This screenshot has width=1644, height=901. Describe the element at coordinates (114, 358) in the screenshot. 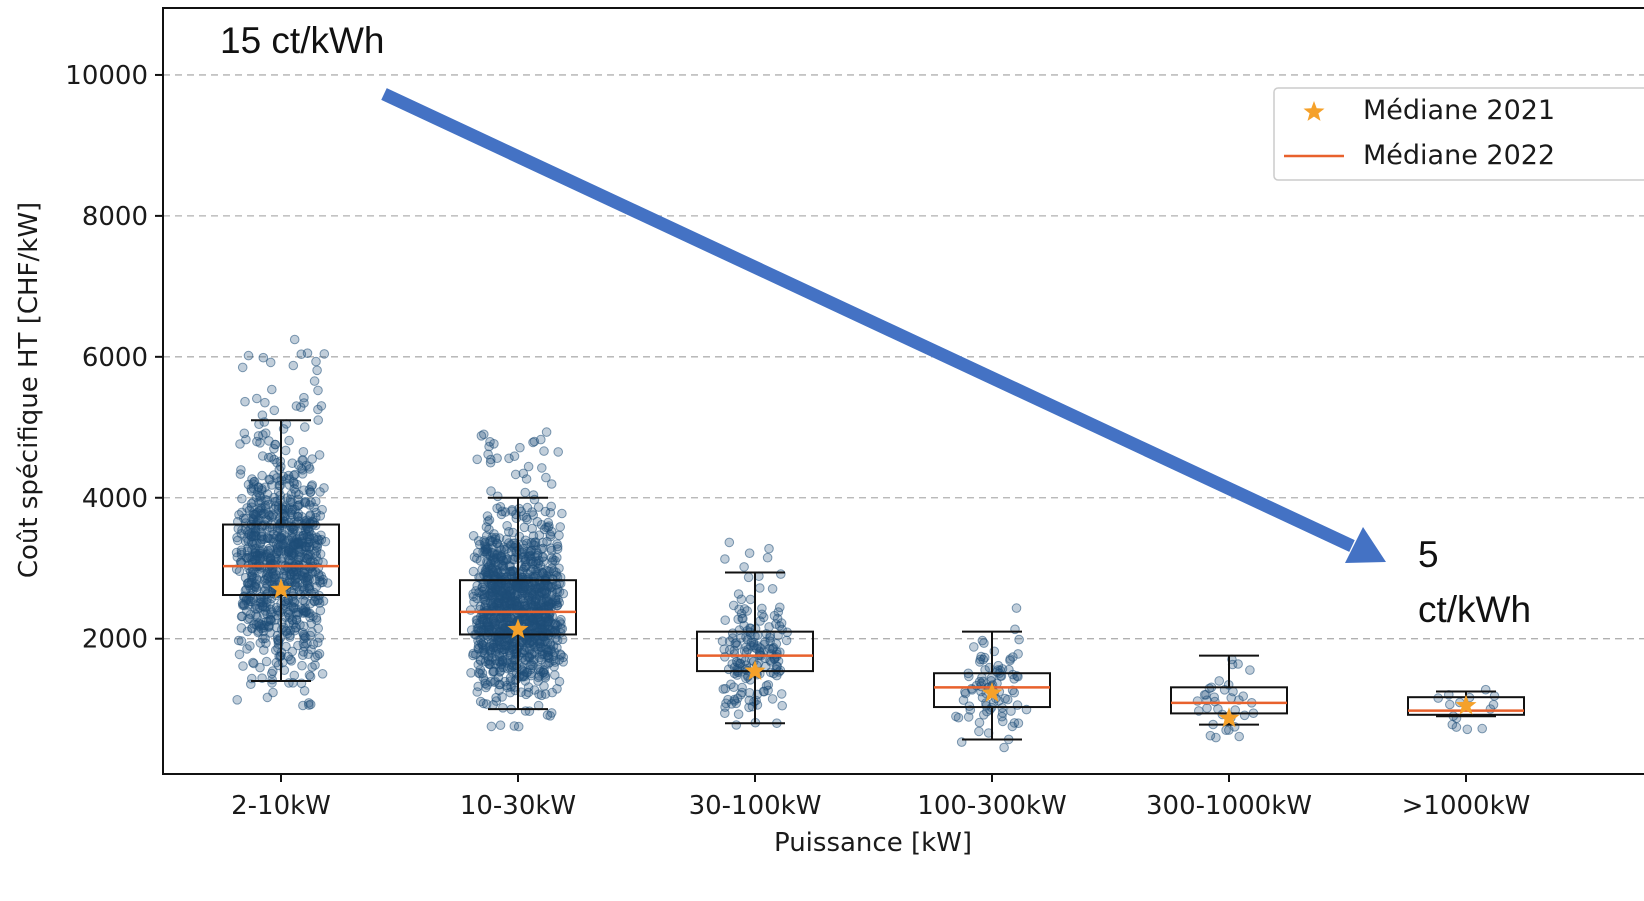

I see `y-axis-ticks: 2000 4000 6000 8000 10000` at that location.